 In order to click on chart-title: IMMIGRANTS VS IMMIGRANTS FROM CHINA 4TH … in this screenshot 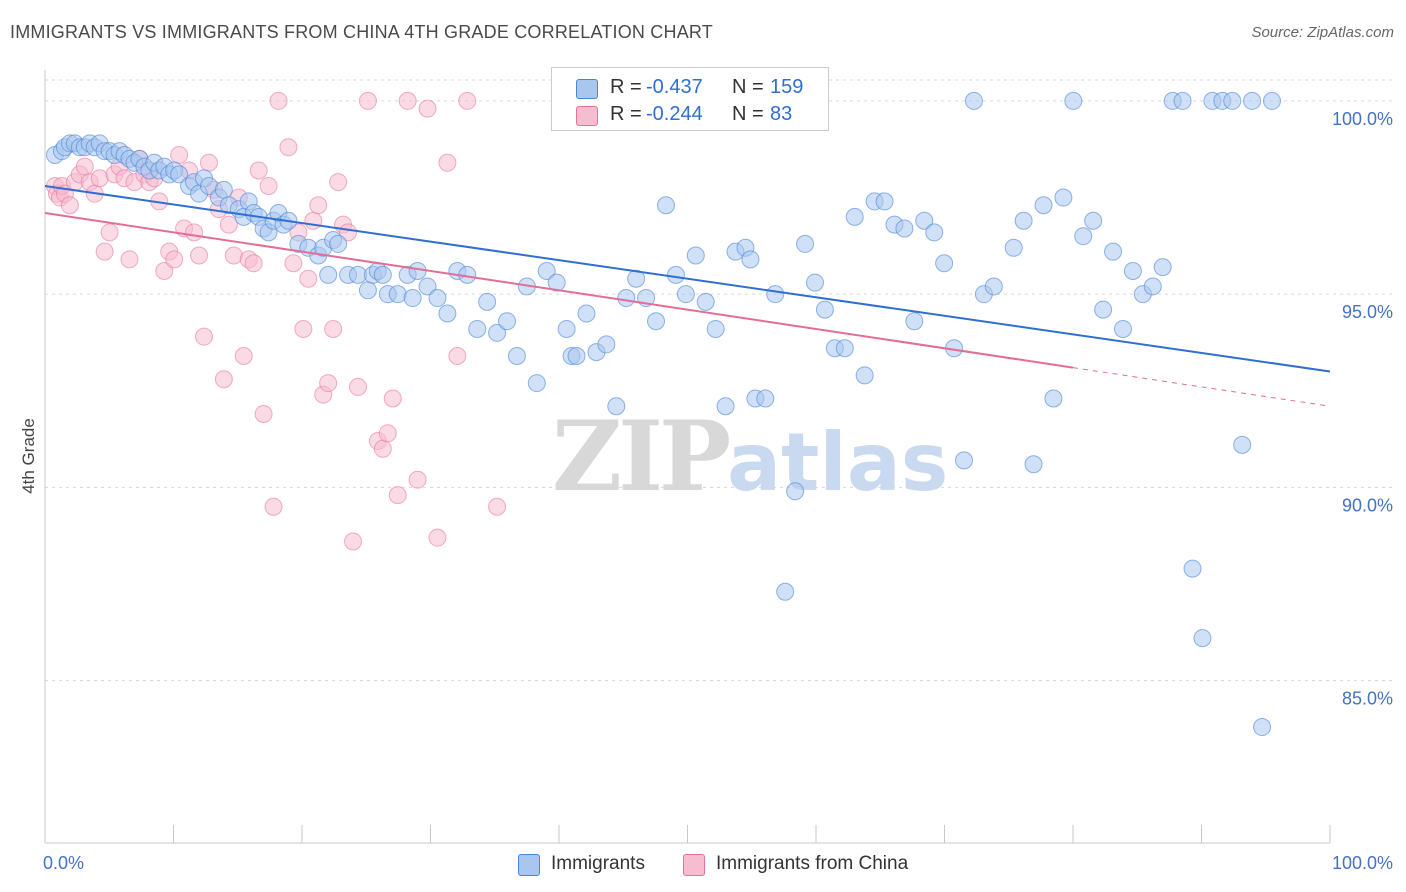, I will do `click(361, 32)`.